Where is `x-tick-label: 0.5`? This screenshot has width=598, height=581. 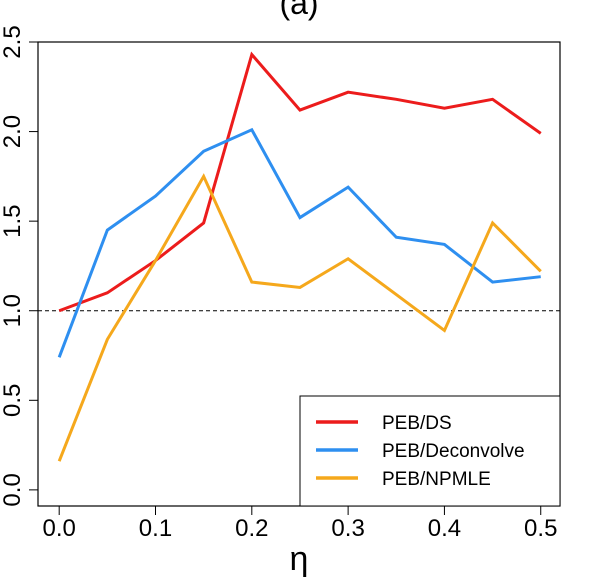 x-tick-label: 0.5 is located at coordinates (540, 528).